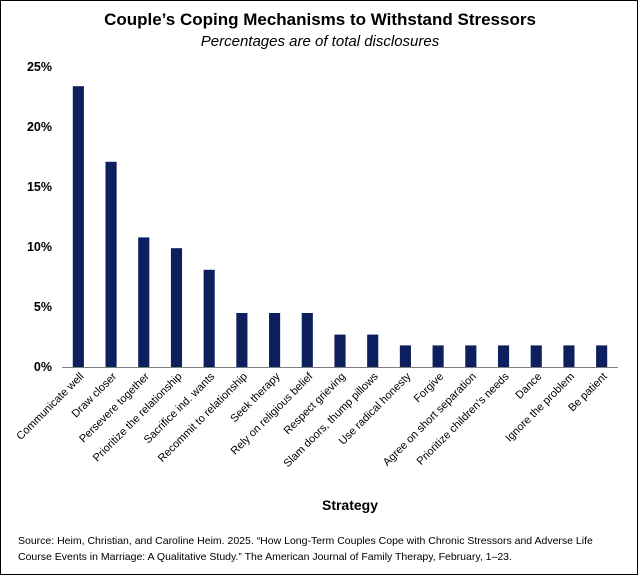 The height and width of the screenshot is (577, 640). I want to click on chart-subtitle: Percentages are of total disclosures, so click(320, 41).